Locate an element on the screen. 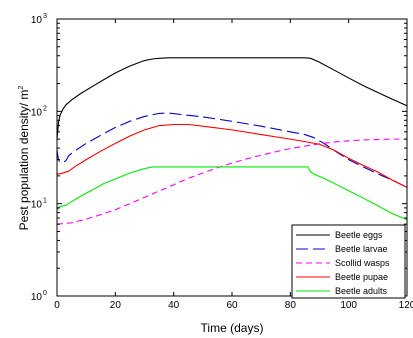 This screenshot has width=413, height=338. y-tick-exponent: 0 is located at coordinates (45, 293).